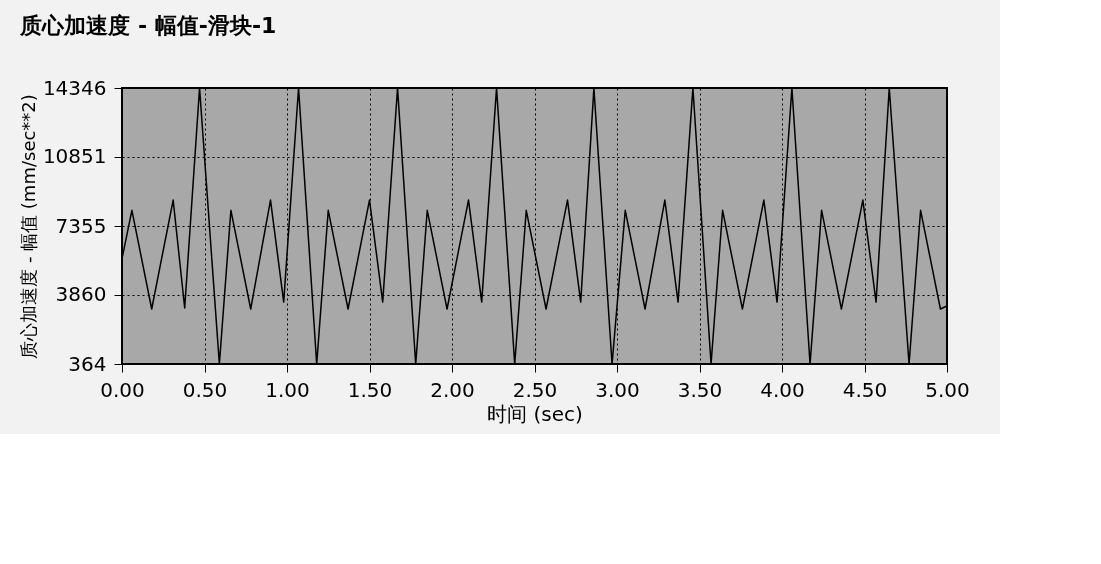  I want to click on x-tick-label: 0.50, so click(205, 389).